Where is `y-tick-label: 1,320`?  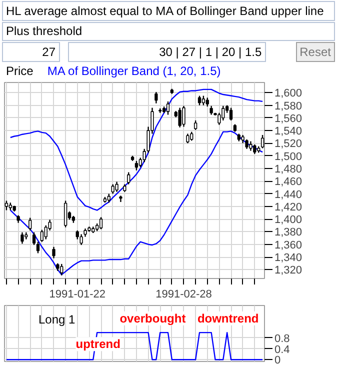 y-tick-label: 1,320 is located at coordinates (288, 270).